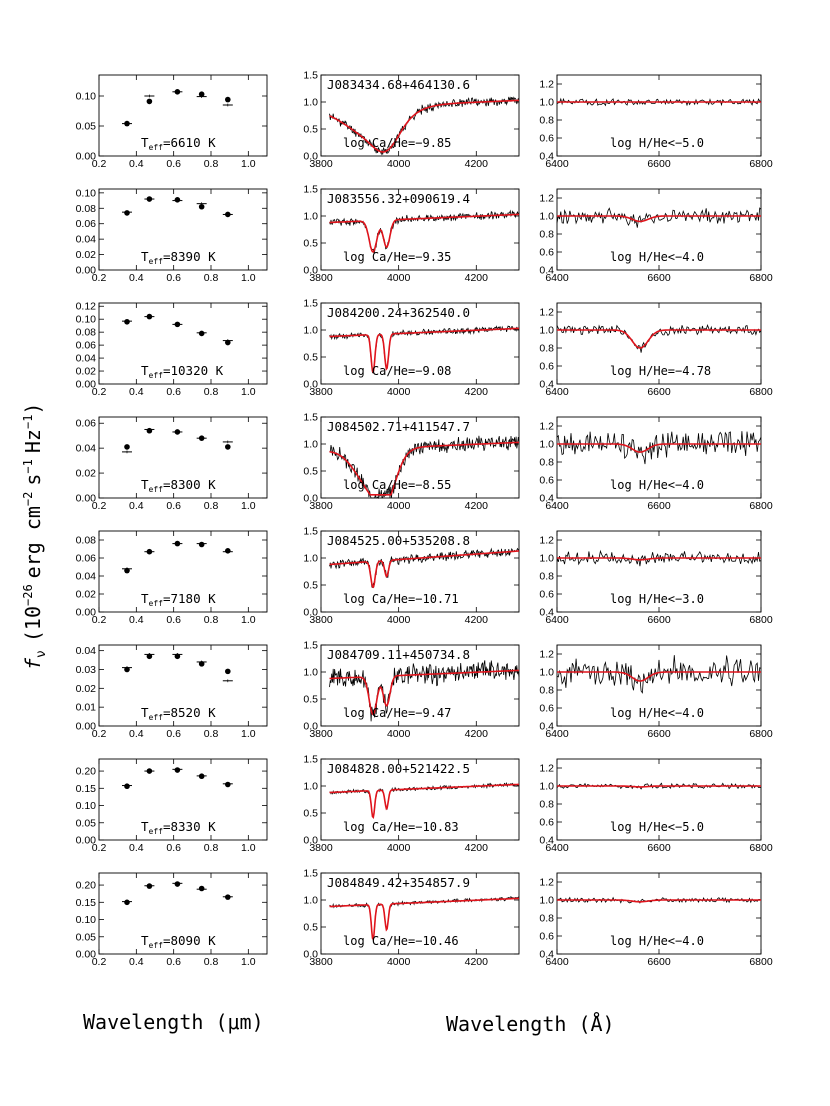 The image size is (830, 1106). Describe the element at coordinates (86, 97) in the screenshot. I see `y-tick-label: 0.10` at that location.